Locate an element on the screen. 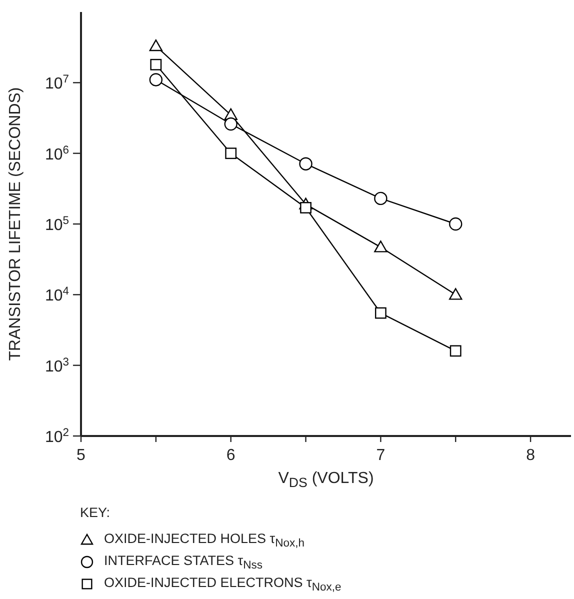 The height and width of the screenshot is (599, 574). y-tick-label: 10$^{6}$ is located at coordinates (56, 154).